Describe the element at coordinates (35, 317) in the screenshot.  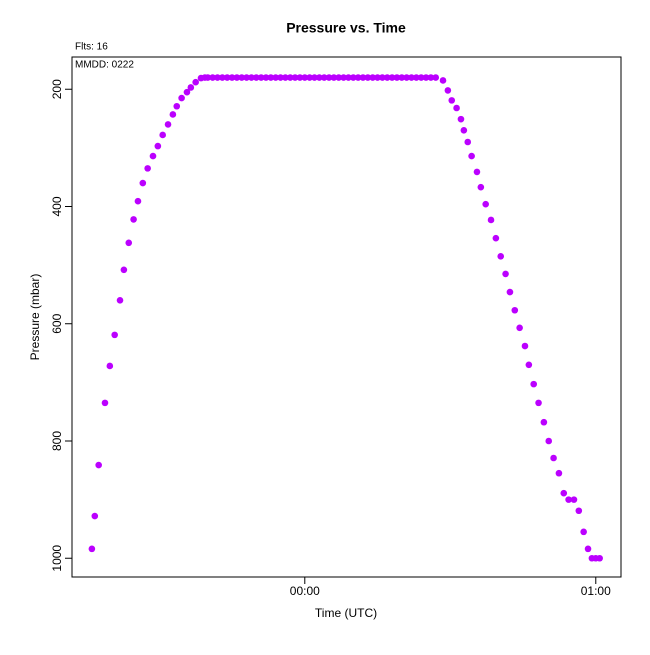
I see `y-axis-label: Pressure (mbar)` at that location.